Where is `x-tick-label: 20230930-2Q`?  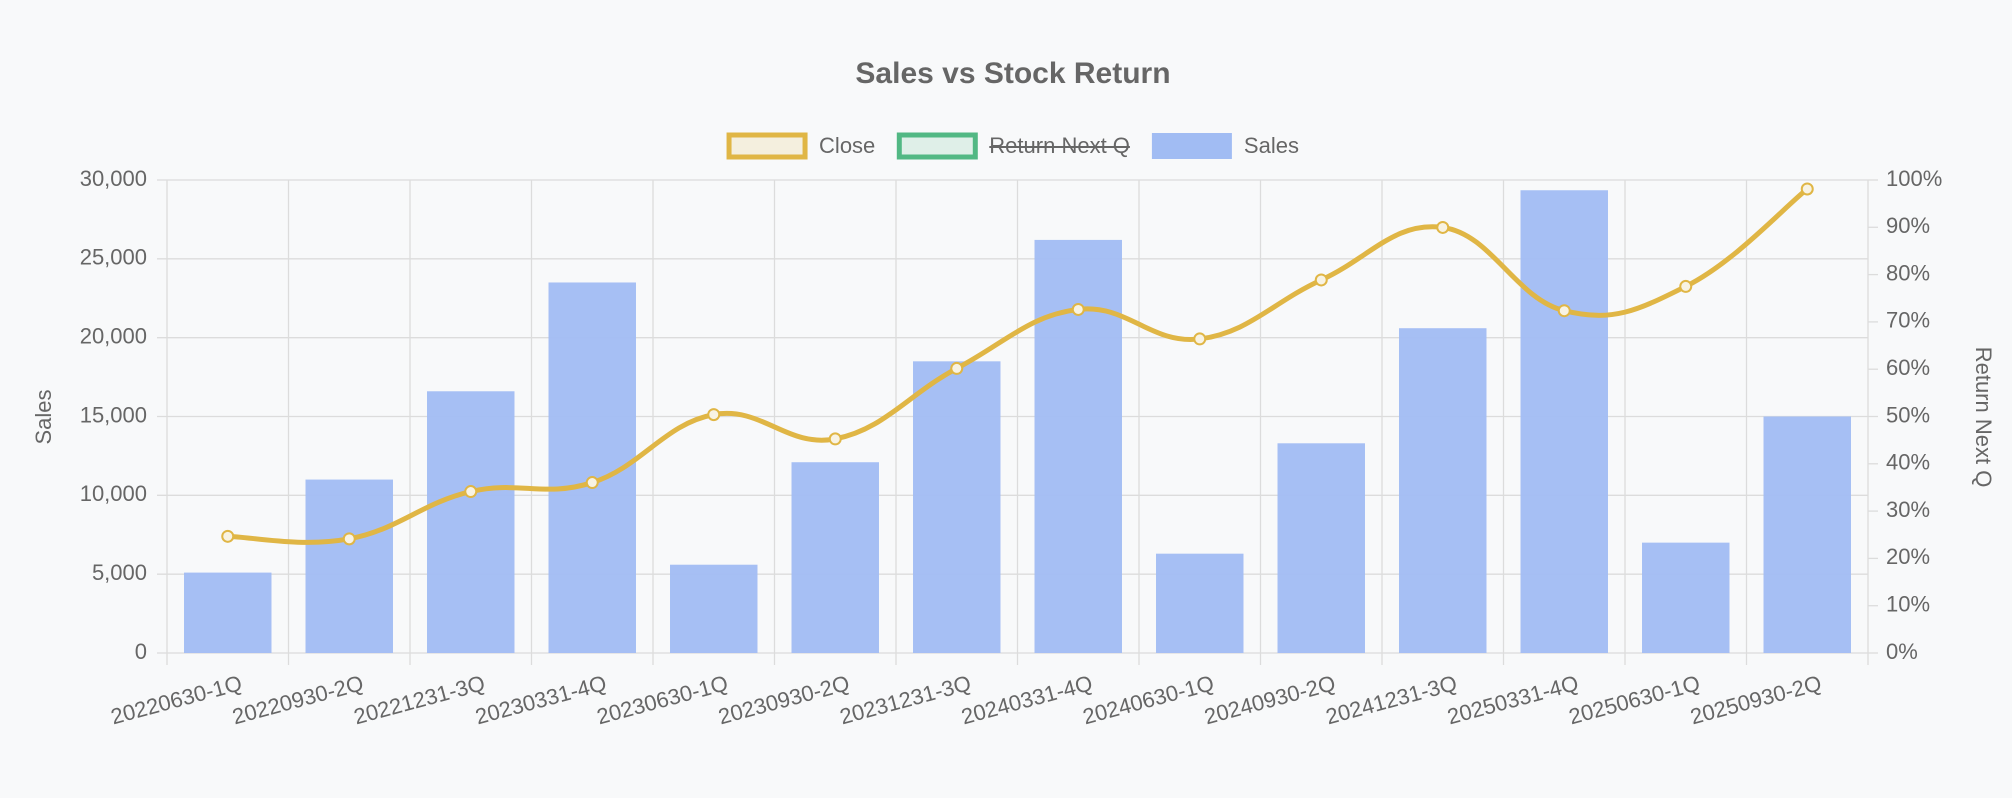 x-tick-label: 20230930-2Q is located at coordinates (784, 699).